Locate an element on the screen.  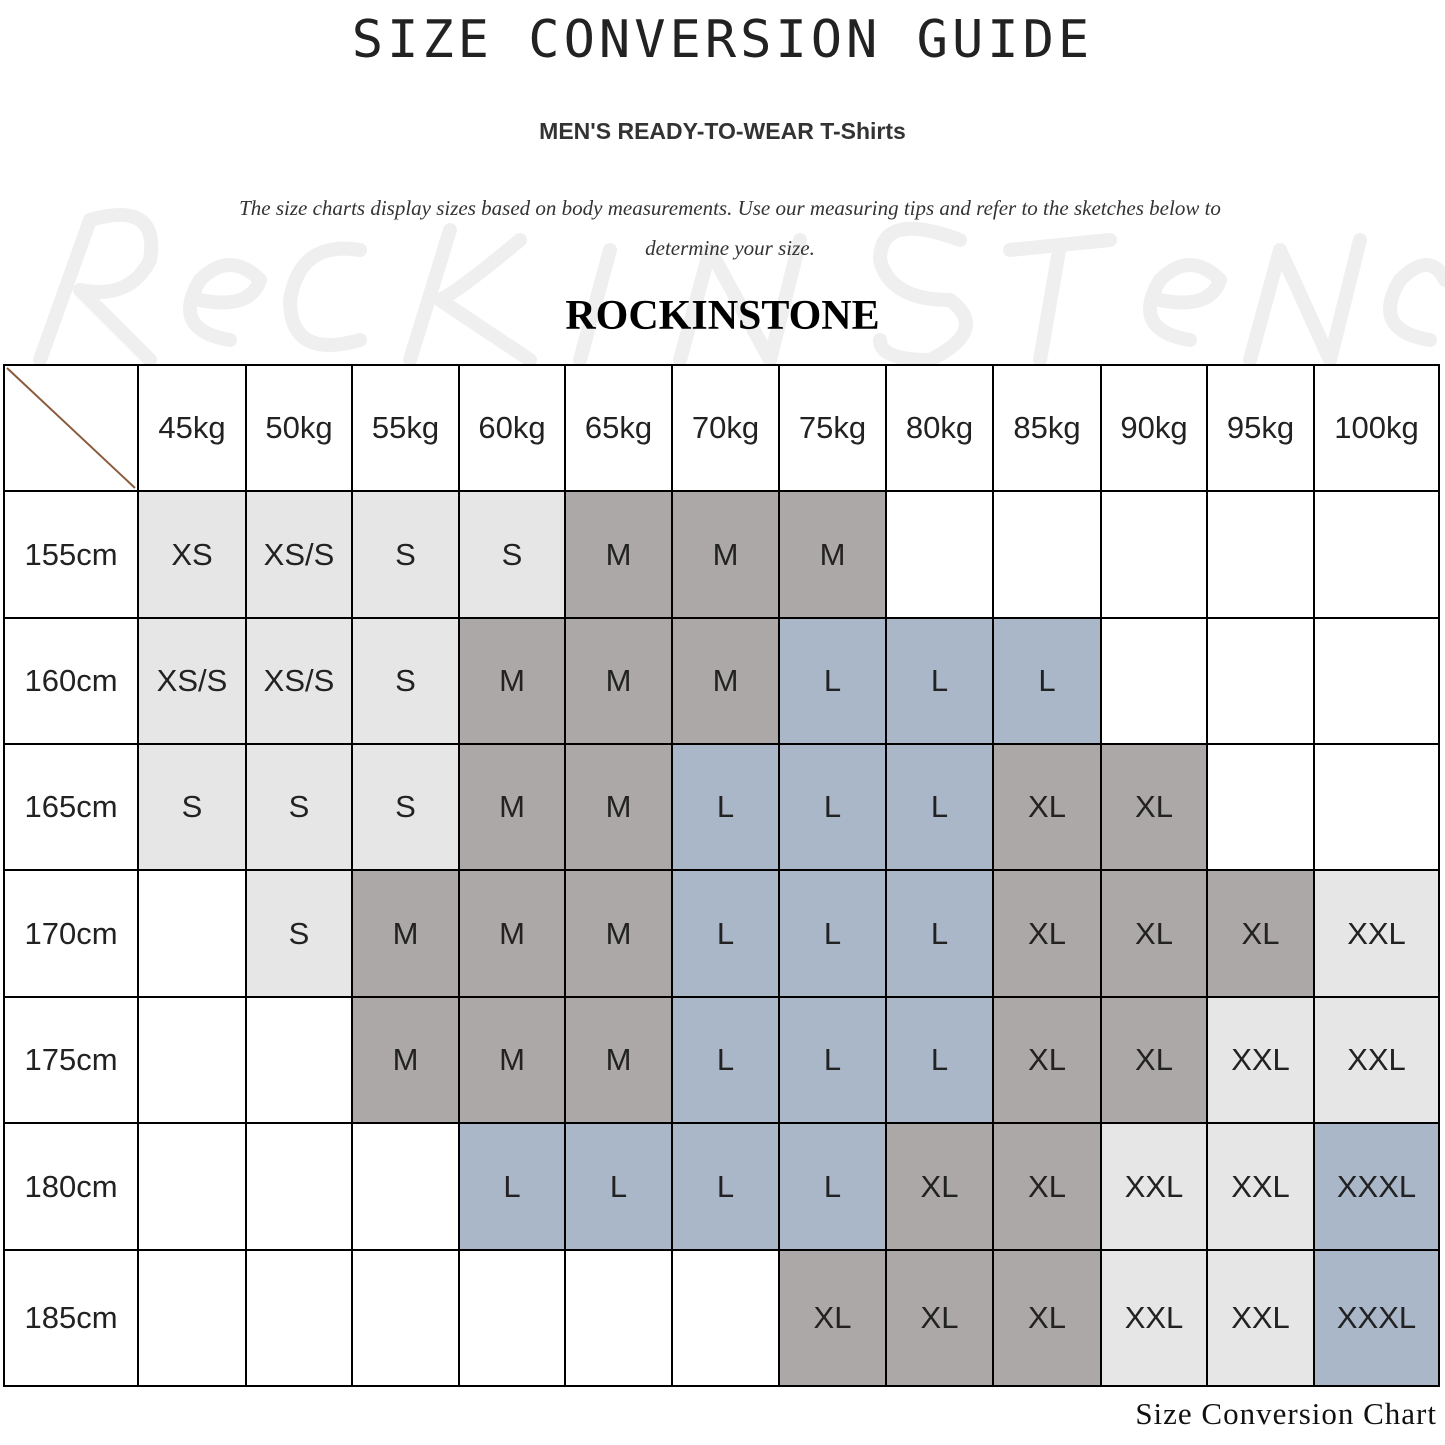
row-header: 160cm is located at coordinates (72, 682).